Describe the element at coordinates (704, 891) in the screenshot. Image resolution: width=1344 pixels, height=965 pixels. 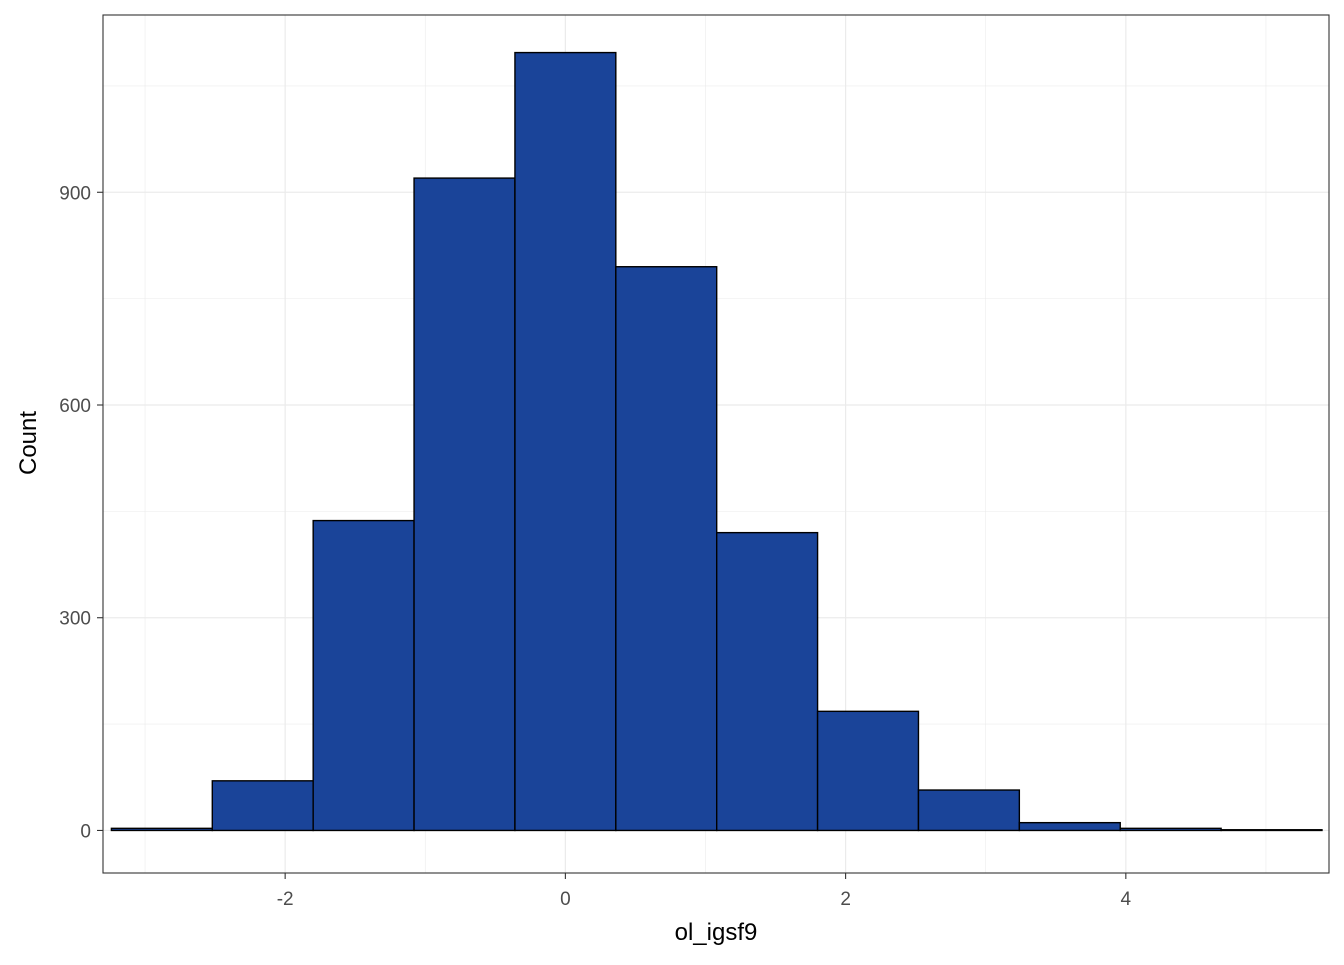
I see `x-axis: -2 0 2 4` at that location.